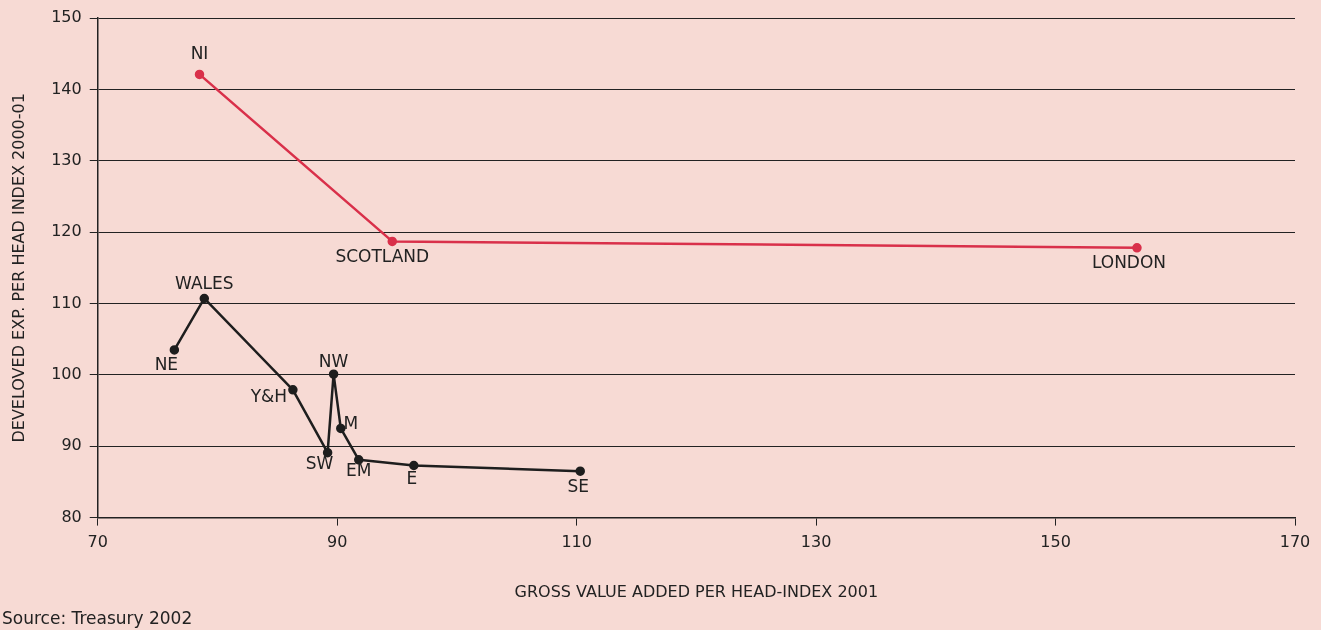 This screenshot has height=630, width=1321. What do you see at coordinates (66, 88) in the screenshot?
I see `y-tick-label: 140` at bounding box center [66, 88].